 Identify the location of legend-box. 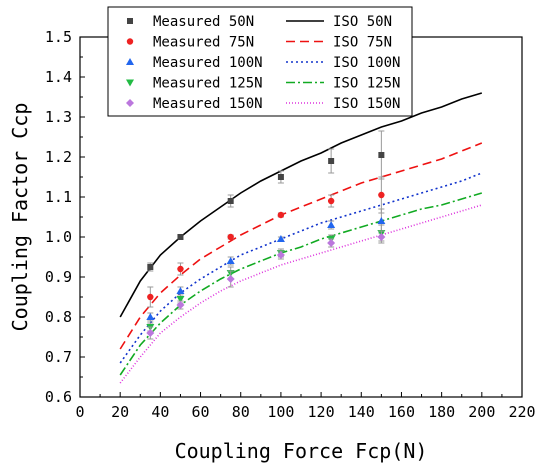
(260, 61).